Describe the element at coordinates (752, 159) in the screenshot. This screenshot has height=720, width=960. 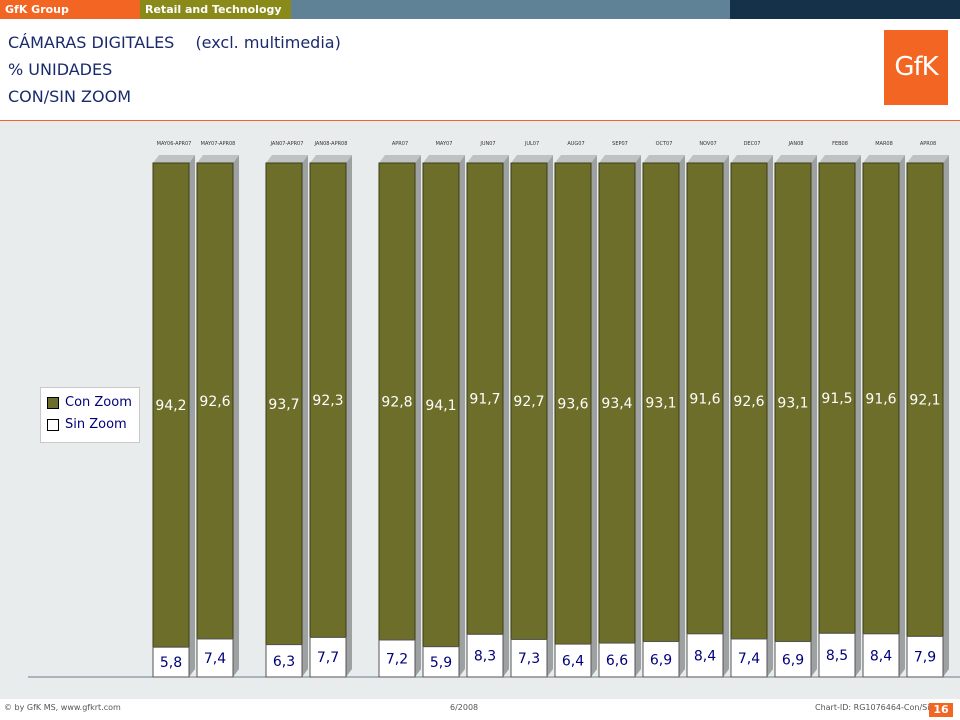
I see `bar-top-dec07` at that location.